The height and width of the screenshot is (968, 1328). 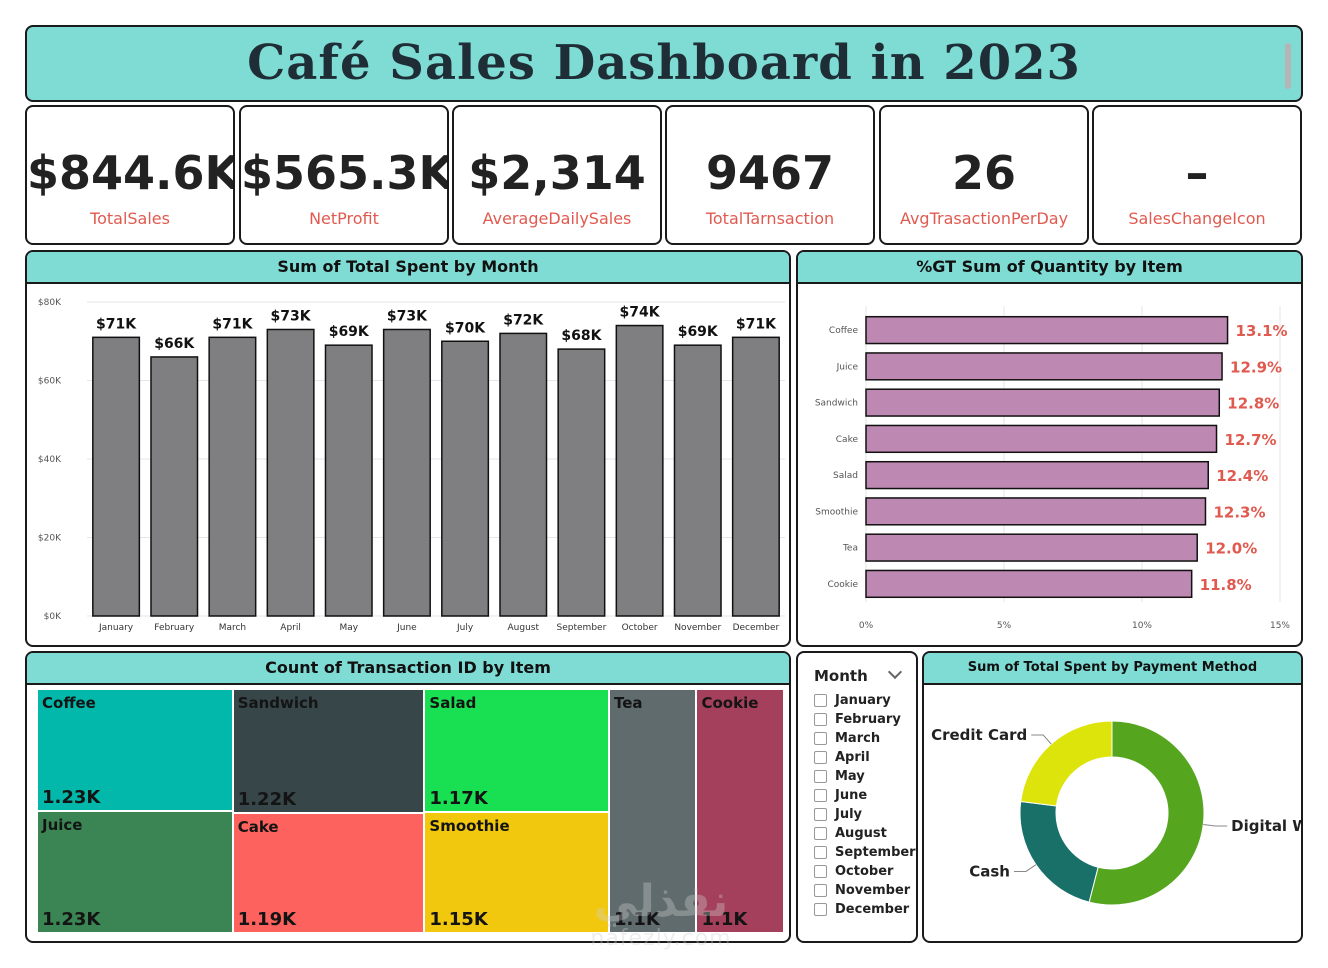 What do you see at coordinates (232, 476) in the screenshot?
I see `bar-march` at bounding box center [232, 476].